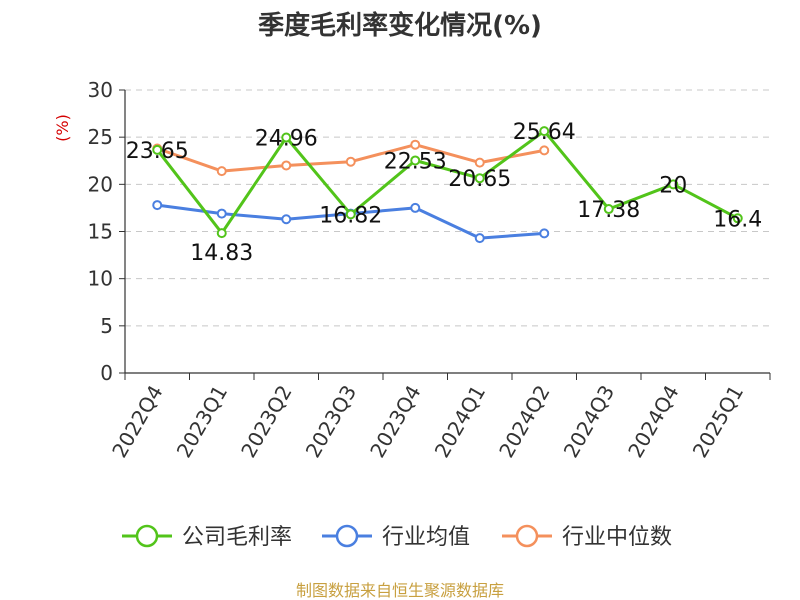 The width and height of the screenshot is (800, 600). I want to click on legend-label: 公司毛利率, so click(237, 537).